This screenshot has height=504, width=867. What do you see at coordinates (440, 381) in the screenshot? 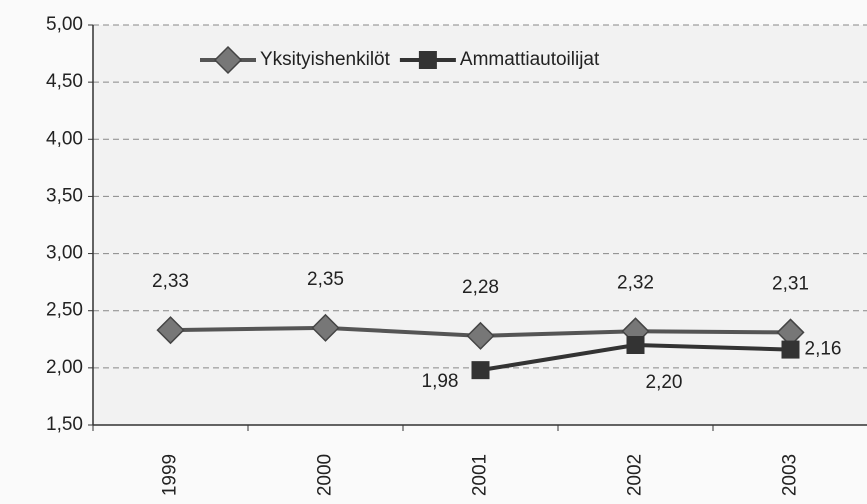
I see `data-label: 1,98` at bounding box center [440, 381].